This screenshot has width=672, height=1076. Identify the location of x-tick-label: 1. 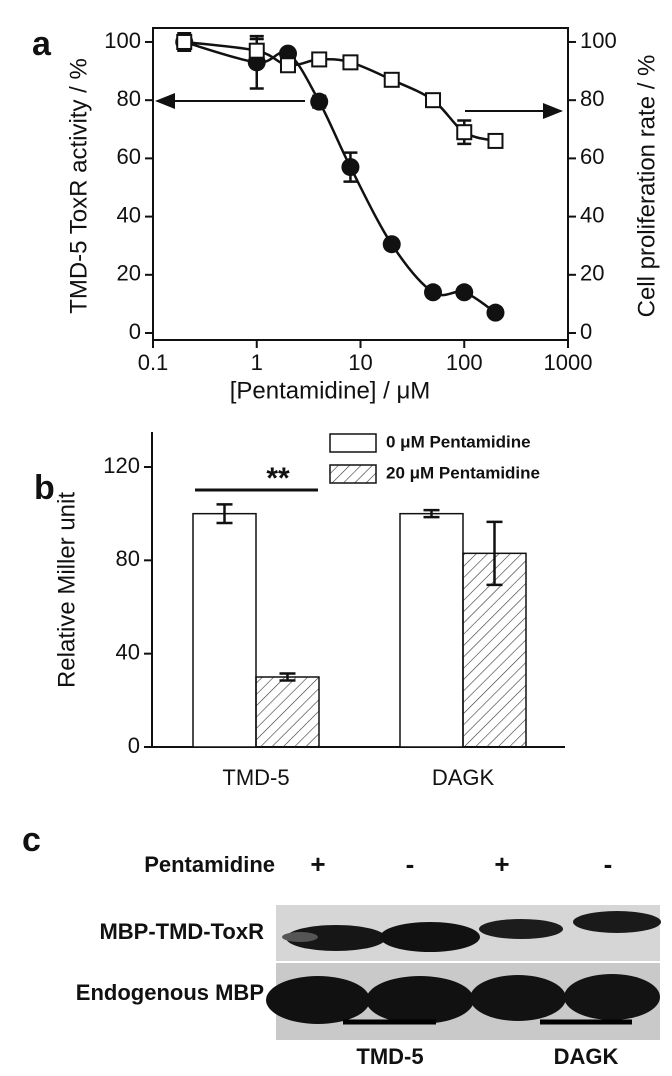
(257, 362).